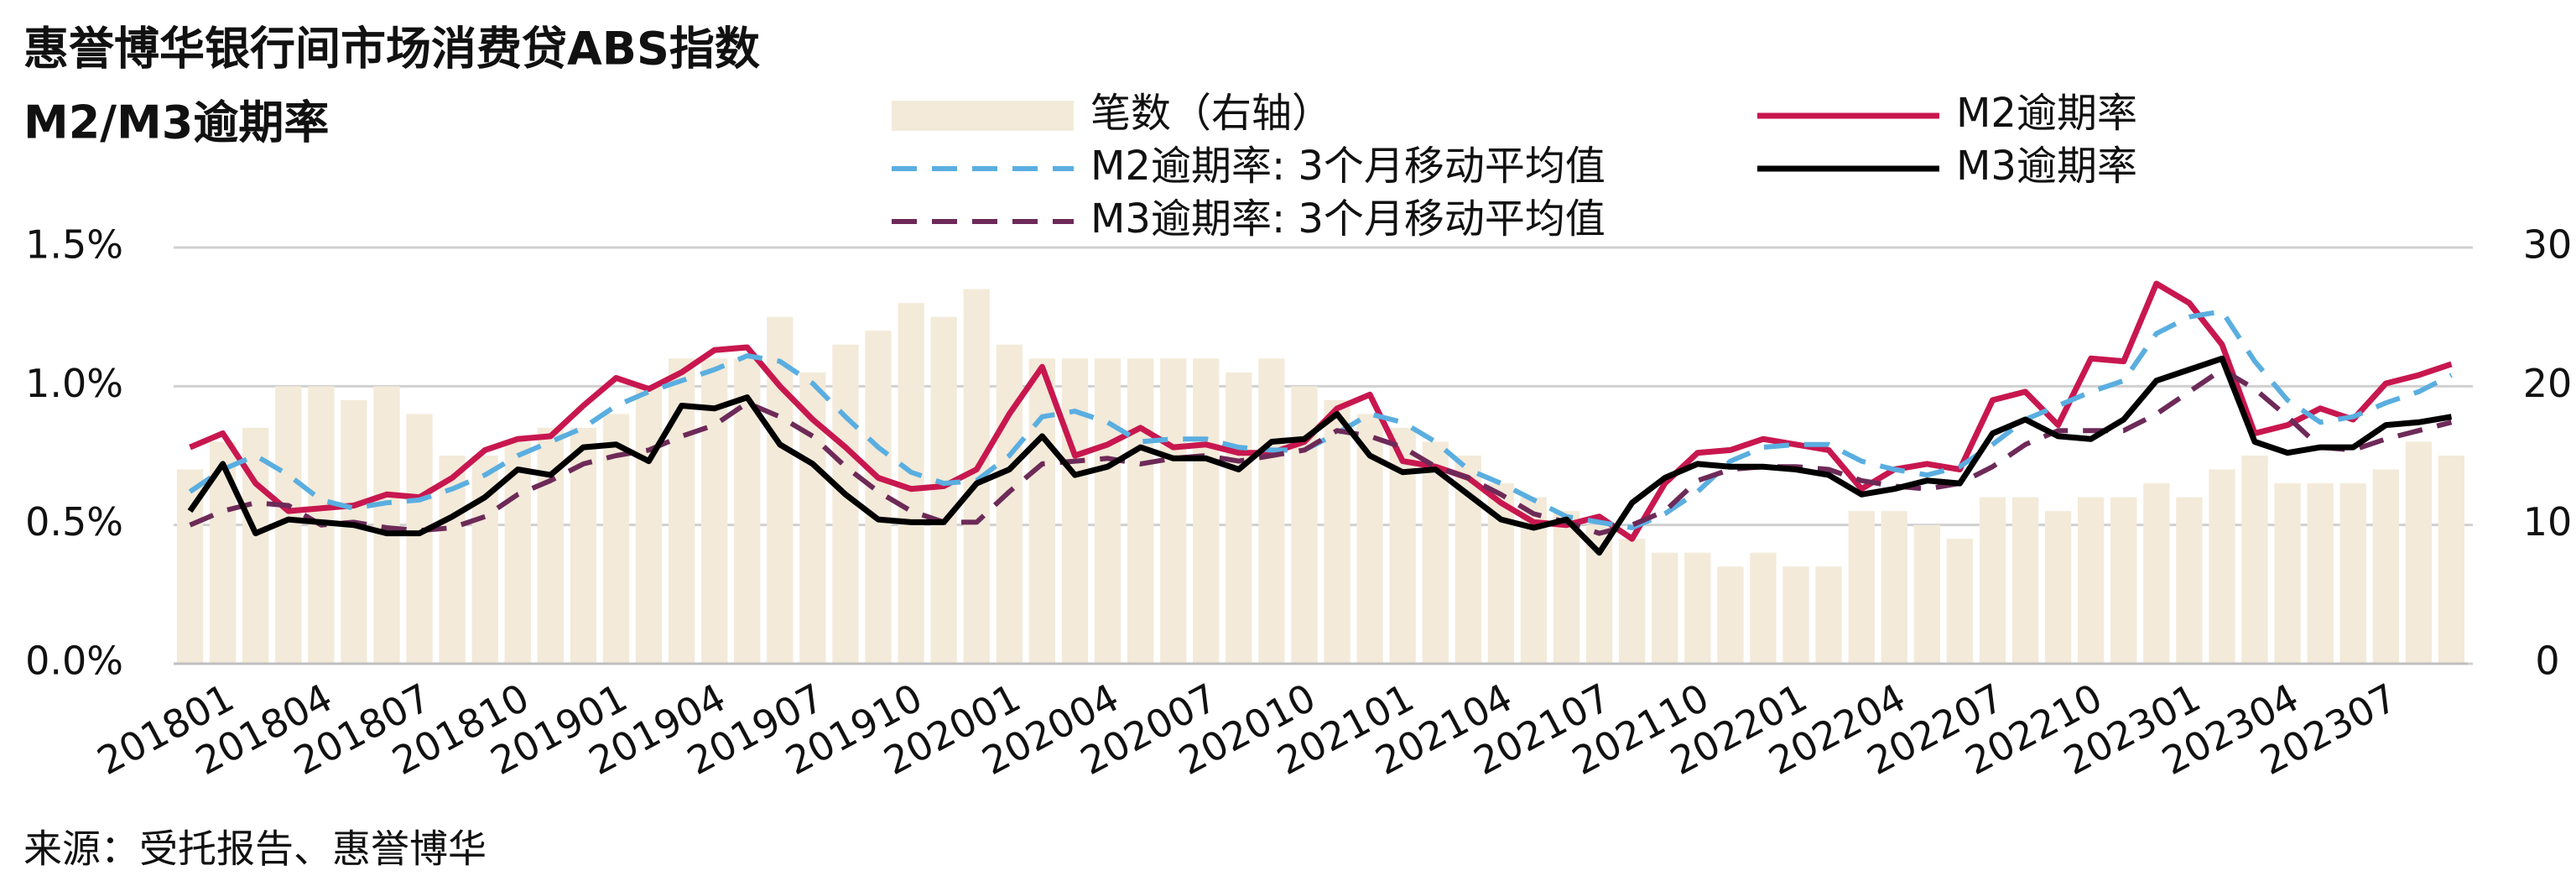 The height and width of the screenshot is (881, 2576). I want to click on y2-tick-label: 10, so click(2548, 522).